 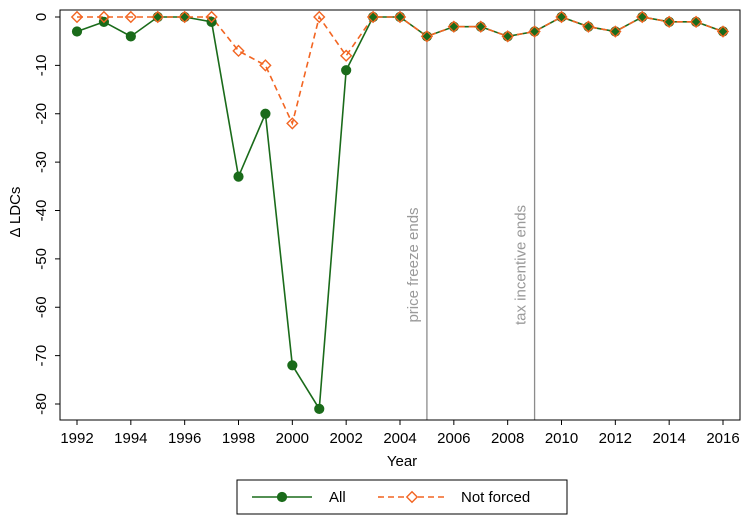 I want to click on annotation-label: price freeze ends, so click(x=413, y=264).